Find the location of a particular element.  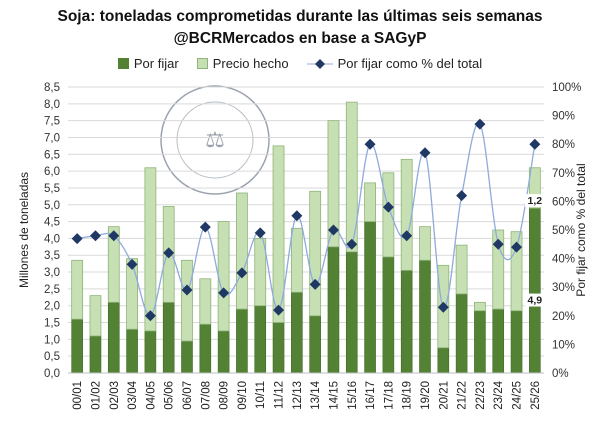

legend-item-pct: Por fijar como % del total is located at coordinates (394, 63).